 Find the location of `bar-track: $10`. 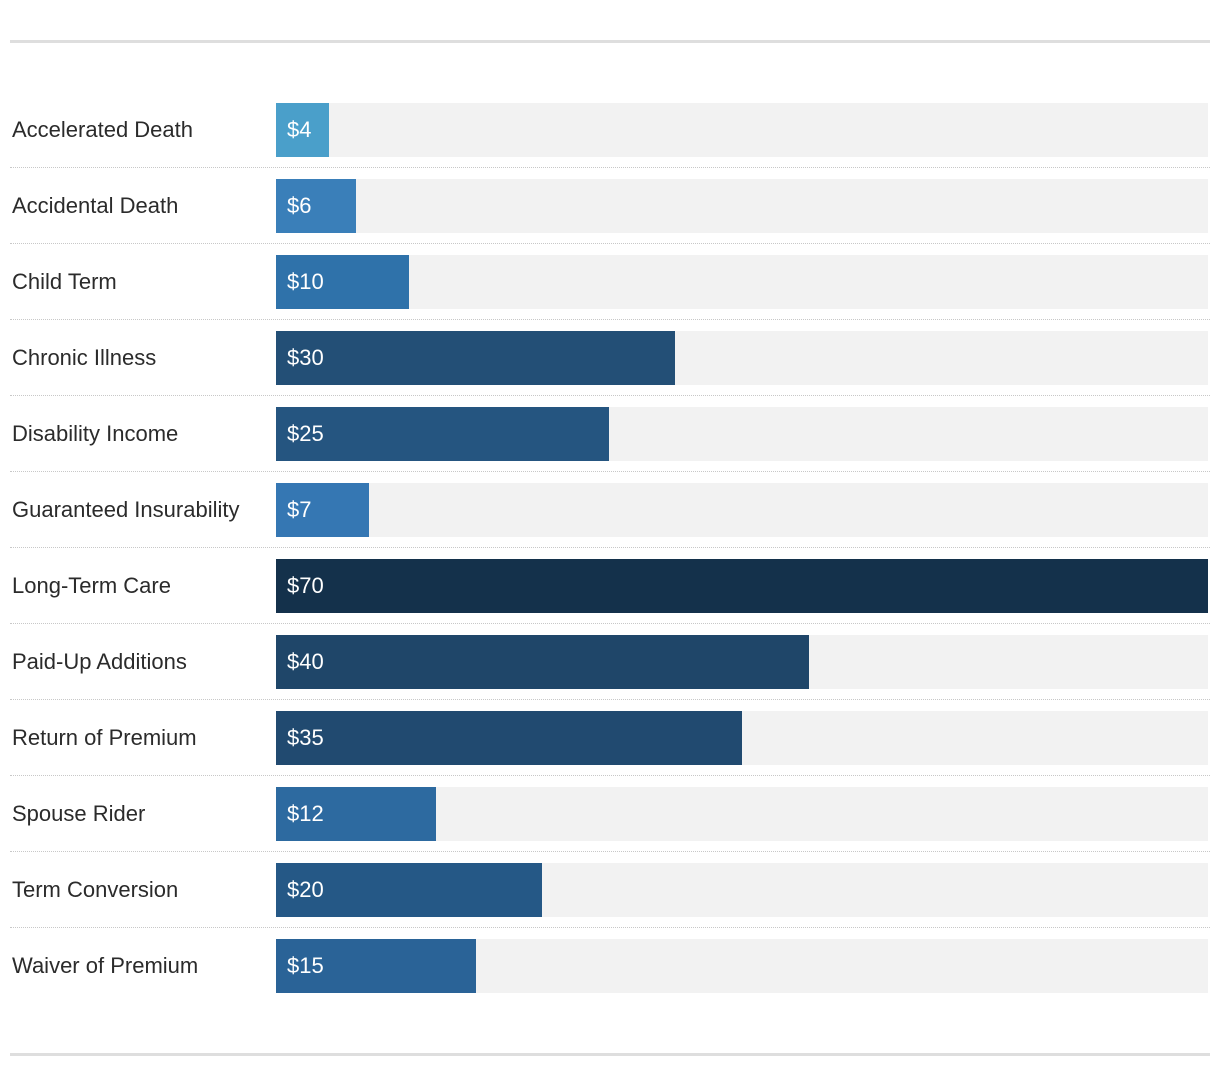

bar-track: $10 is located at coordinates (742, 282).